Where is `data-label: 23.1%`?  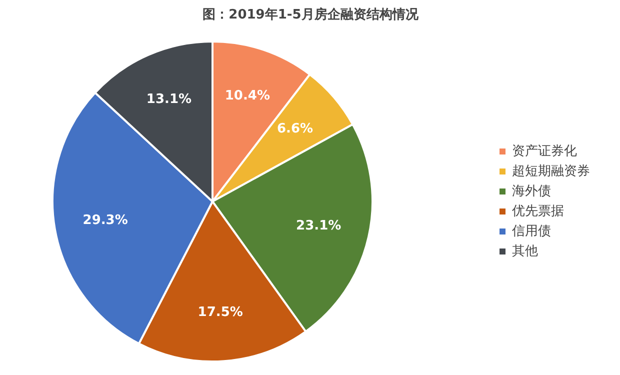 data-label: 23.1% is located at coordinates (319, 226).